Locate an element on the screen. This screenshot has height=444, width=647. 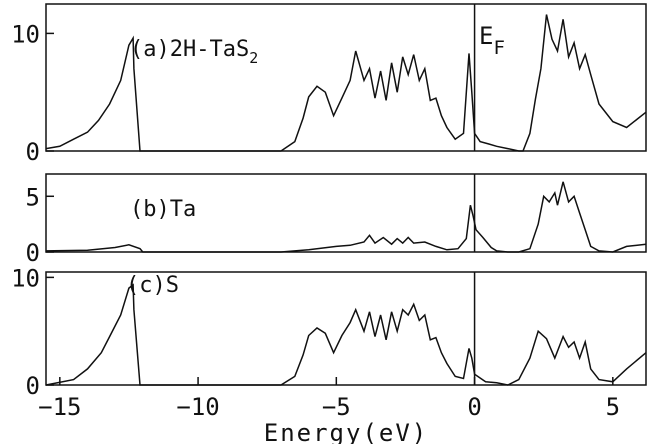
panel-a-y-tick-label: 0 is located at coordinates (33, 152).